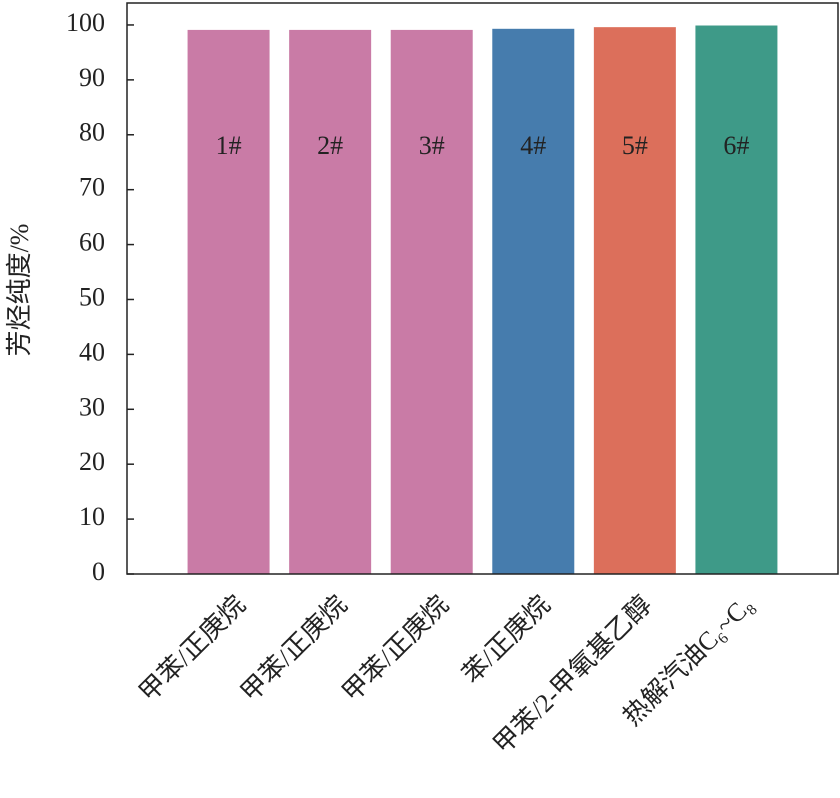 The image size is (840, 798). Describe the element at coordinates (92, 132) in the screenshot. I see `y-tick-label: 80` at that location.